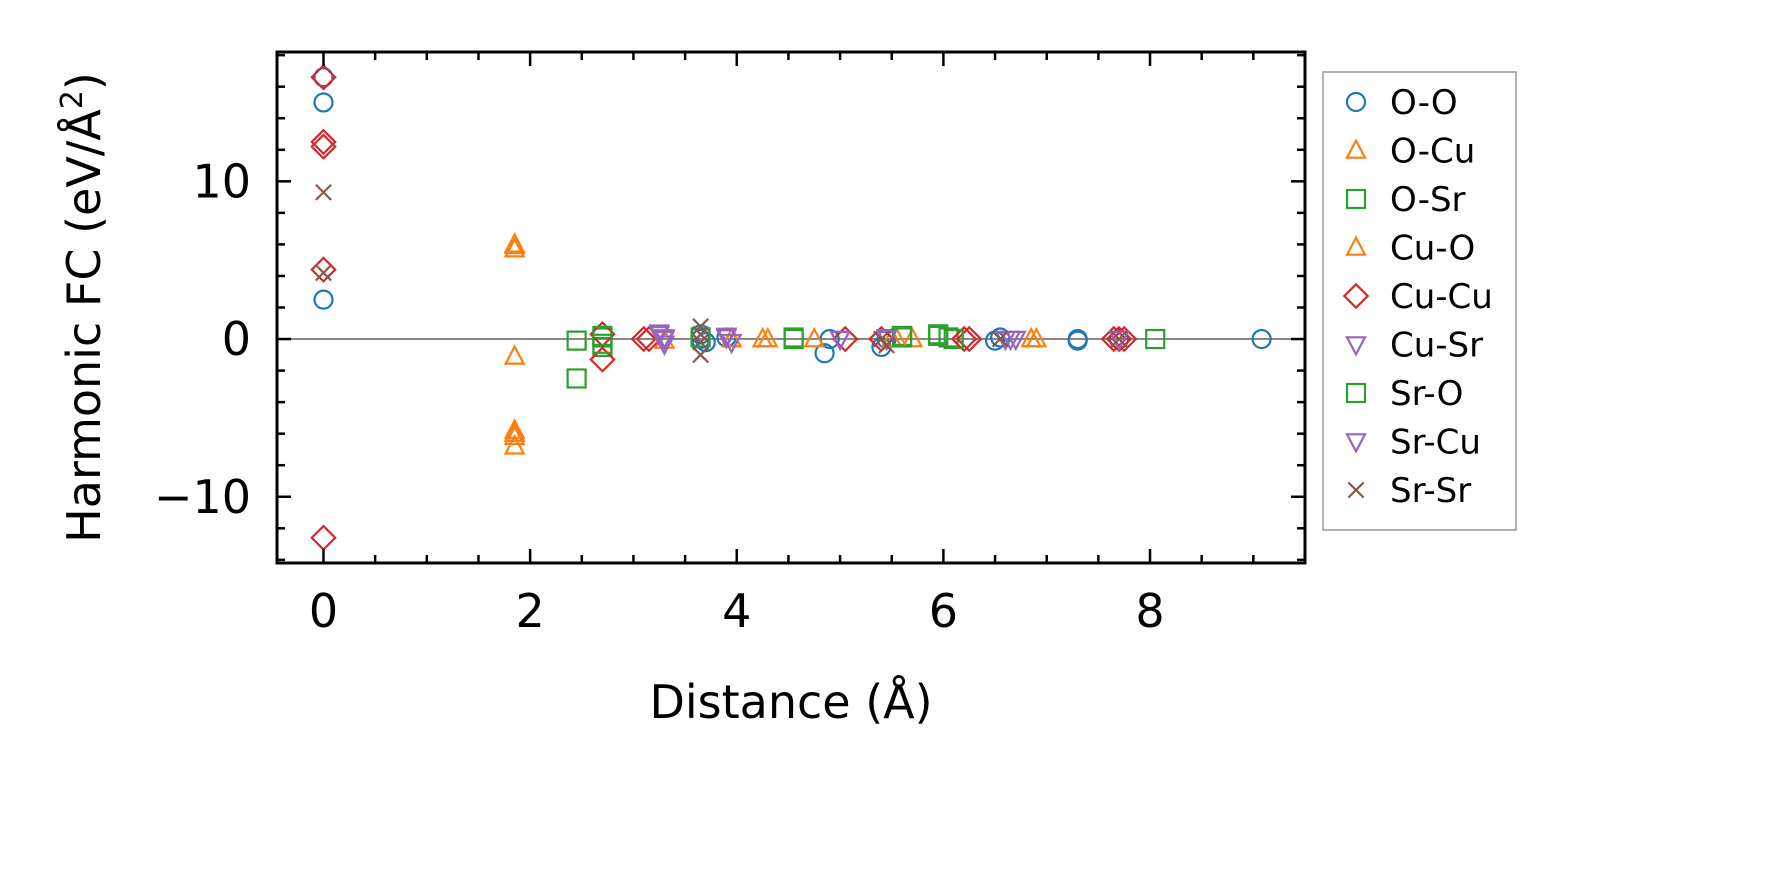 The height and width of the screenshot is (883, 1772). Describe the element at coordinates (1432, 249) in the screenshot. I see `legend-label: Cu-O` at that location.